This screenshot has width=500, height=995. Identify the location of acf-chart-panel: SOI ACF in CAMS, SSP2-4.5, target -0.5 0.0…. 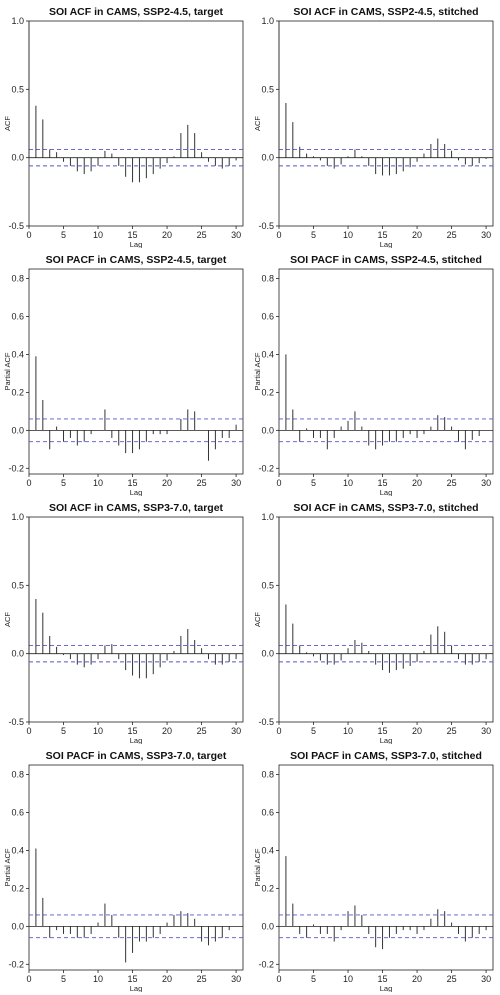
(123, 127).